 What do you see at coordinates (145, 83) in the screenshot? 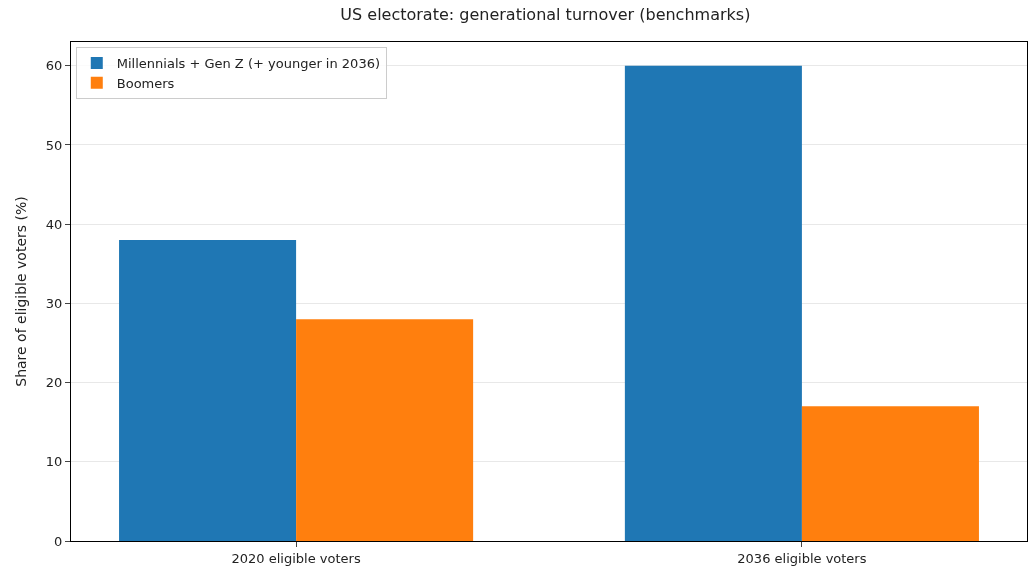
I see `legend-label: Boomers` at bounding box center [145, 83].